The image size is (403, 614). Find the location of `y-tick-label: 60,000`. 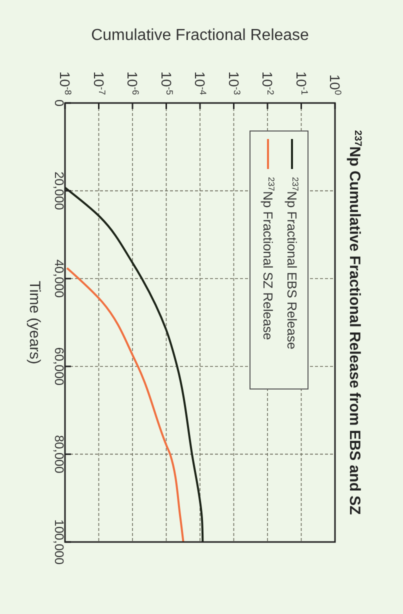

y-tick-label: 60,000 is located at coordinates (59, 366).